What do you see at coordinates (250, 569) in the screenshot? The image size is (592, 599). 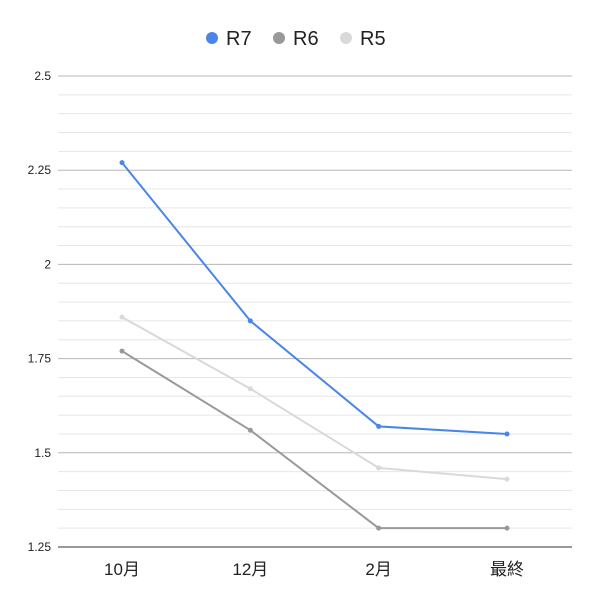 I see `x-tick-label: 12月` at bounding box center [250, 569].